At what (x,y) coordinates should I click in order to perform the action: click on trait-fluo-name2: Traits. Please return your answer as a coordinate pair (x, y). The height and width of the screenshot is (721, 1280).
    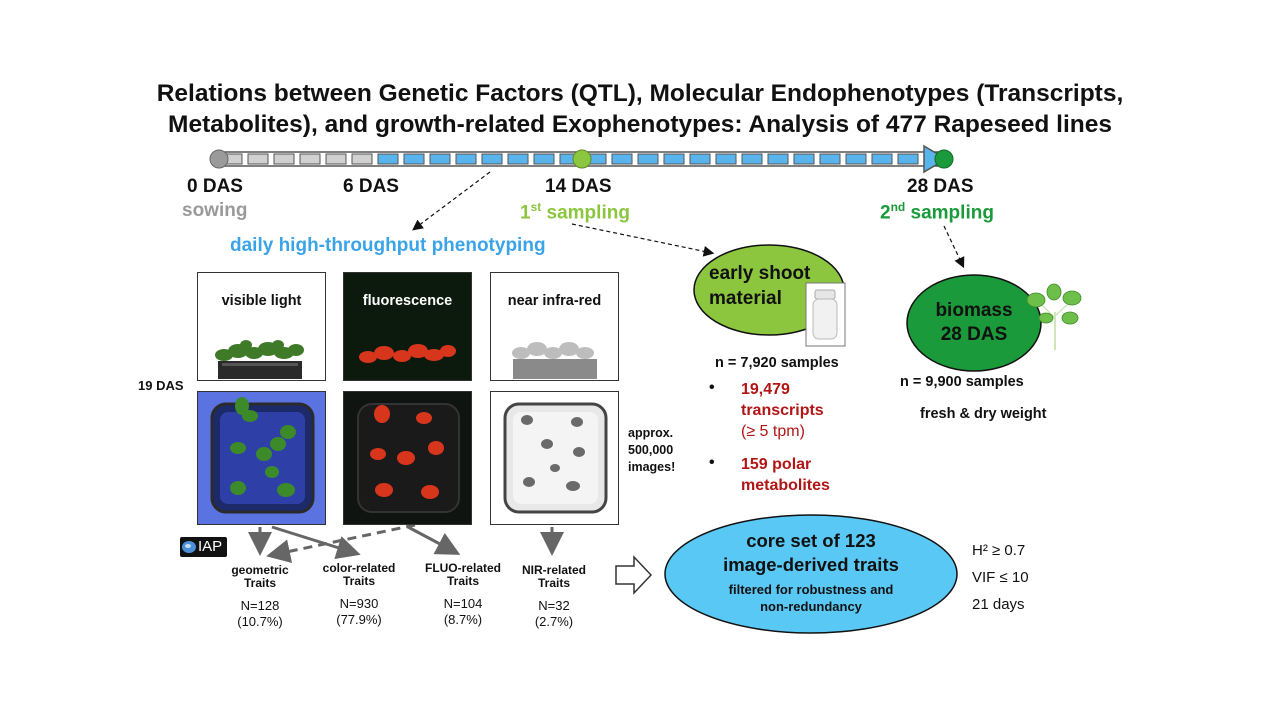
    Looking at the image, I should click on (462, 581).